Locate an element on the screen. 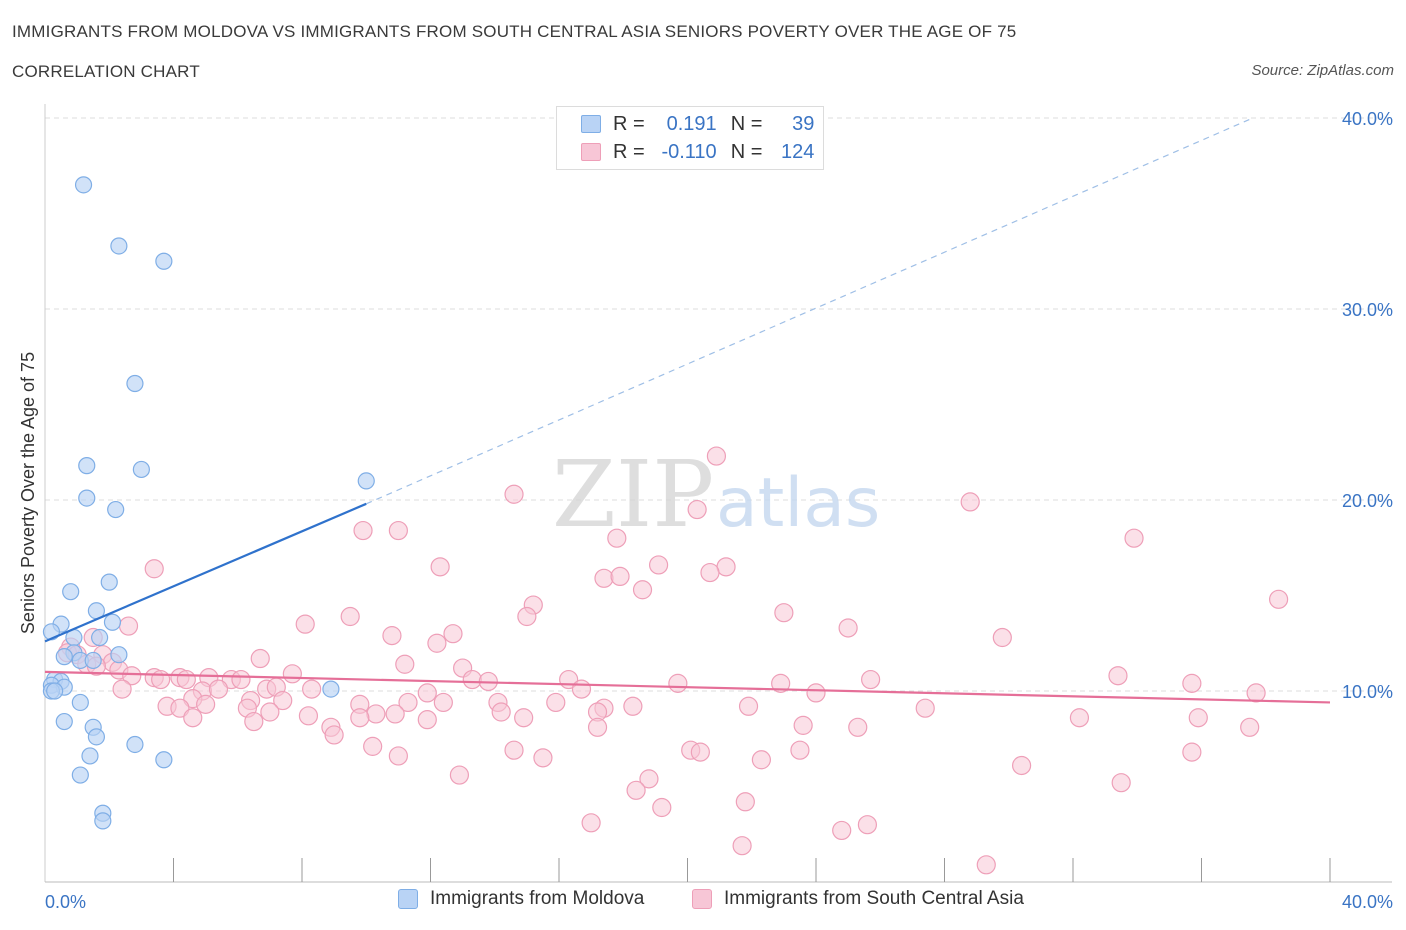 The image size is (1406, 930). legend-swatch-south-central-asia is located at coordinates (591, 152).